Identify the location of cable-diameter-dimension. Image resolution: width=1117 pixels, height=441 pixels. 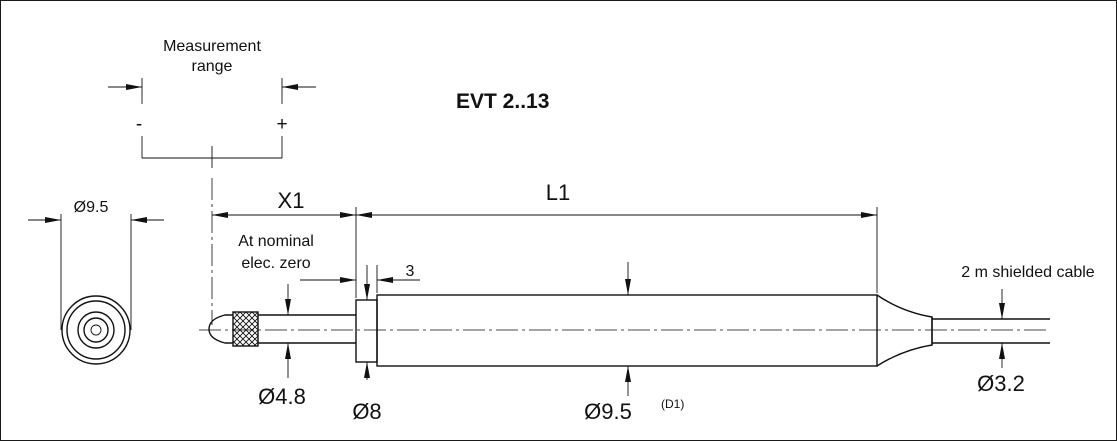
(1002, 328).